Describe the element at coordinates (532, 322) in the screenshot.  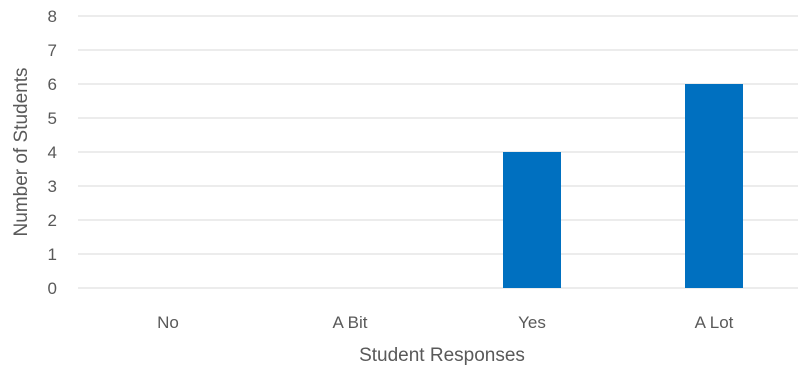
I see `x-tick-label: Yes` at that location.